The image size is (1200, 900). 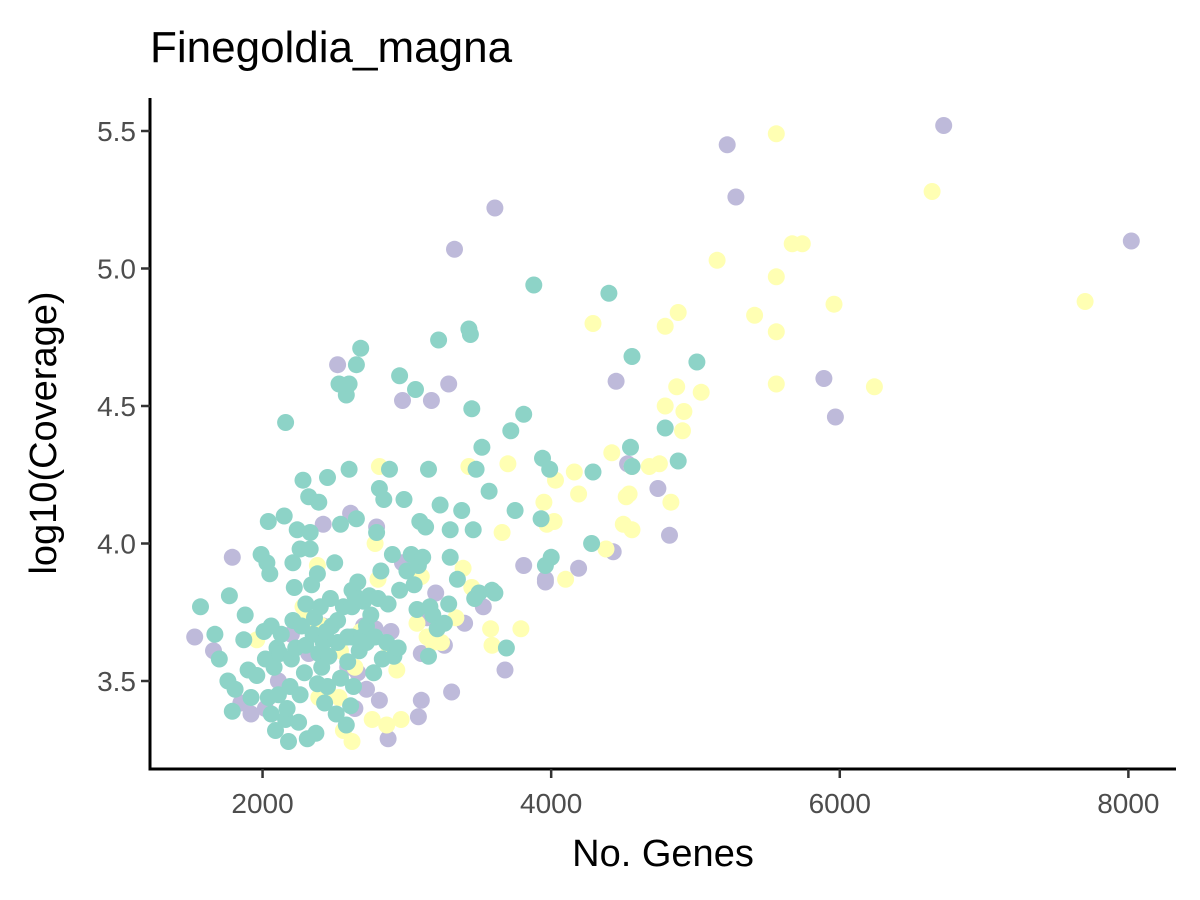 I want to click on y-axis-title: log10(Coverage), so click(x=44, y=432).